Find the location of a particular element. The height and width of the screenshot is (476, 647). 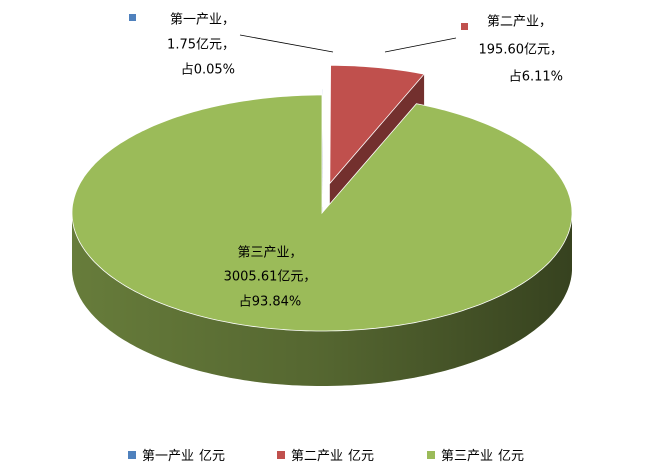

data-label: 第三产业， is located at coordinates (269, 253).